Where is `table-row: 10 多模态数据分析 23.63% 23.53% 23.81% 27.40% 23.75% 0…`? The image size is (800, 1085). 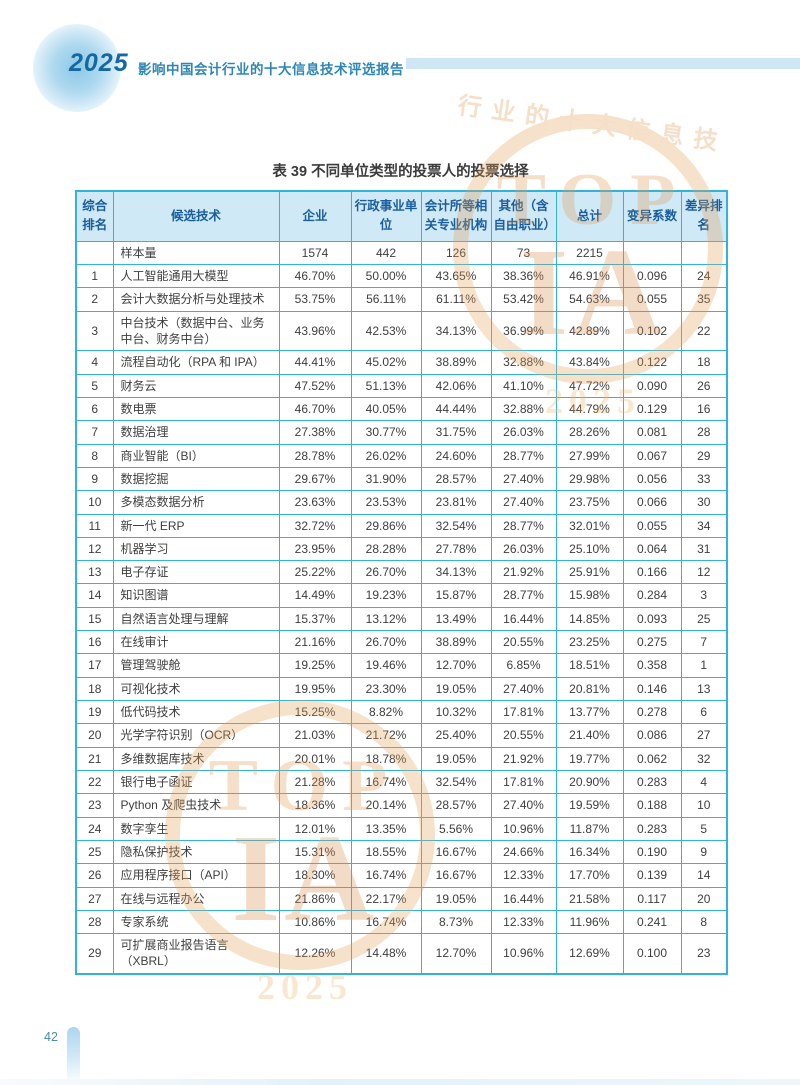 table-row: 10 多模态数据分析 23.63% 23.53% 23.81% 27.40% 23.75% 0… is located at coordinates (401, 502).